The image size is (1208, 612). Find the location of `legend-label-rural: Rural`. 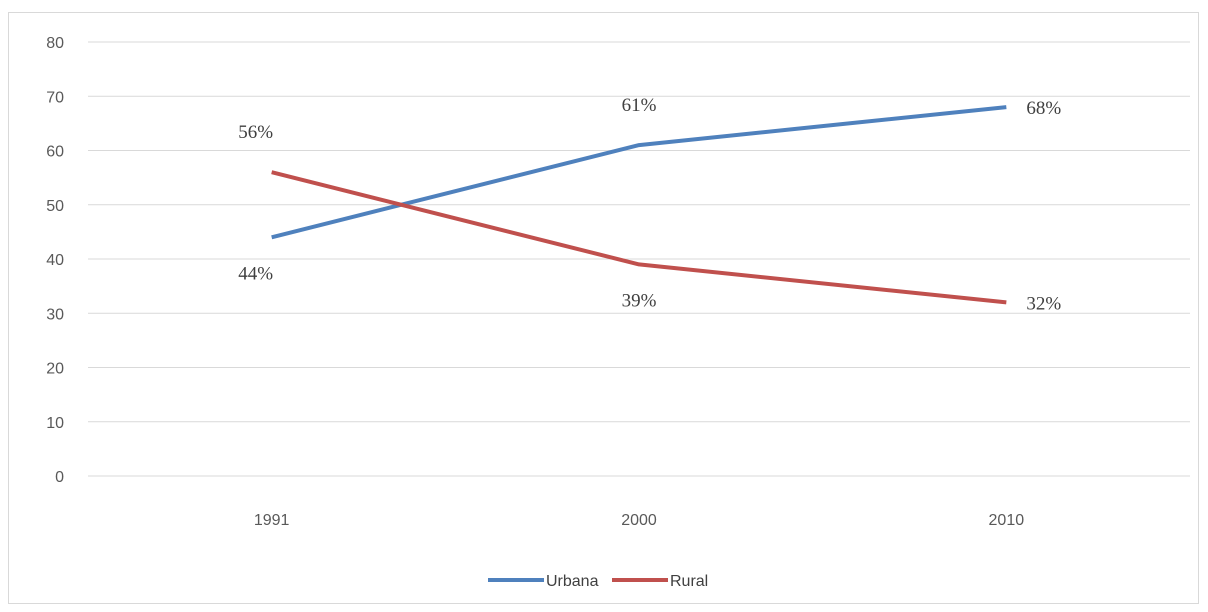

legend-label-rural: Rural is located at coordinates (689, 581).